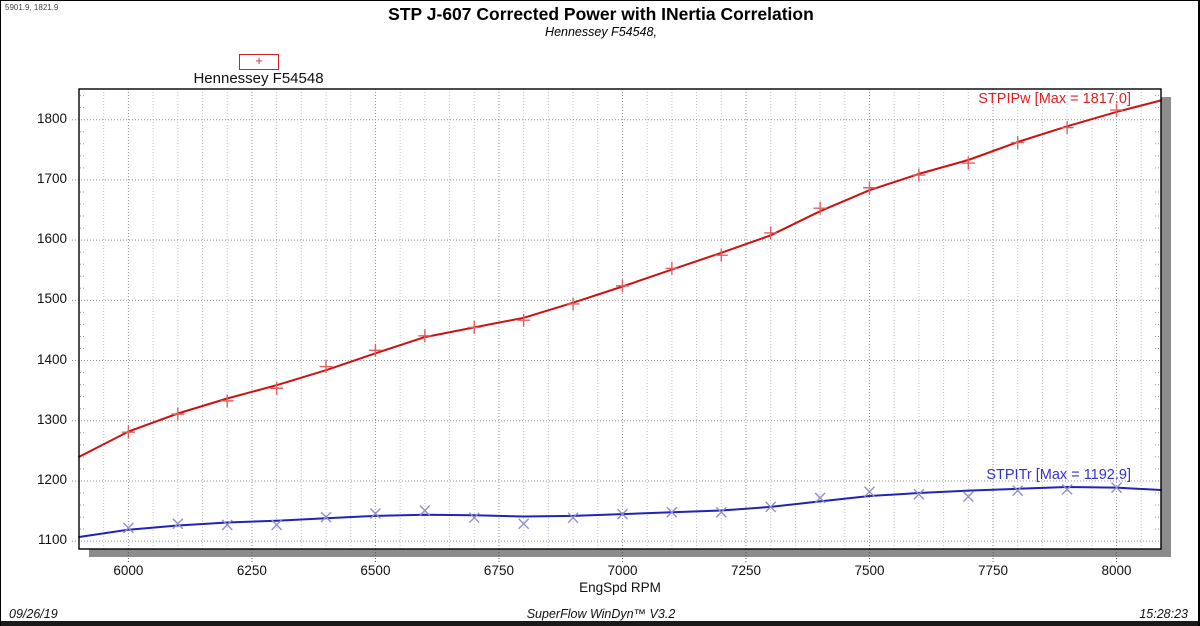  I want to click on y-tick-label: 1700, so click(51, 178).